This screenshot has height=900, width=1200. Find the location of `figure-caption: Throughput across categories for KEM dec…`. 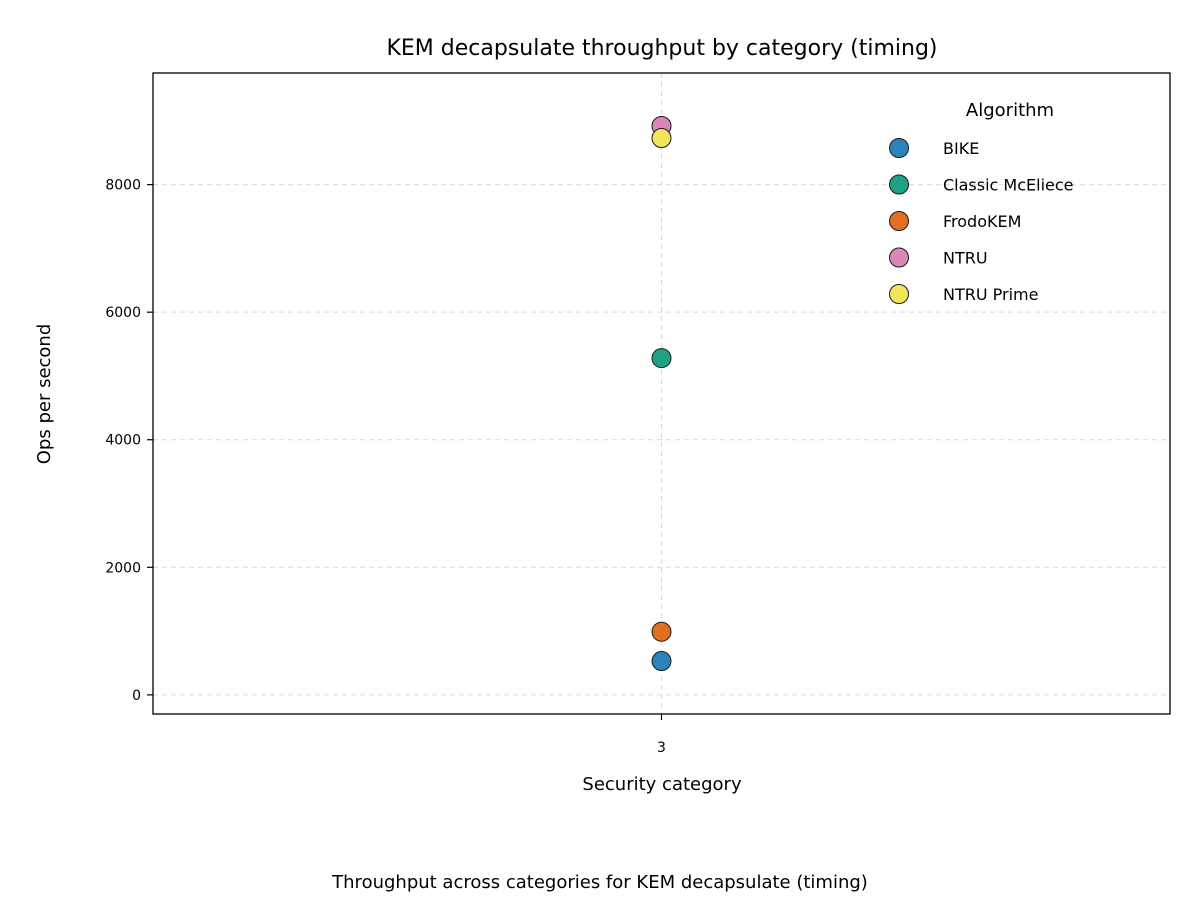

figure-caption: Throughput across categories for KEM dec… is located at coordinates (599, 882).